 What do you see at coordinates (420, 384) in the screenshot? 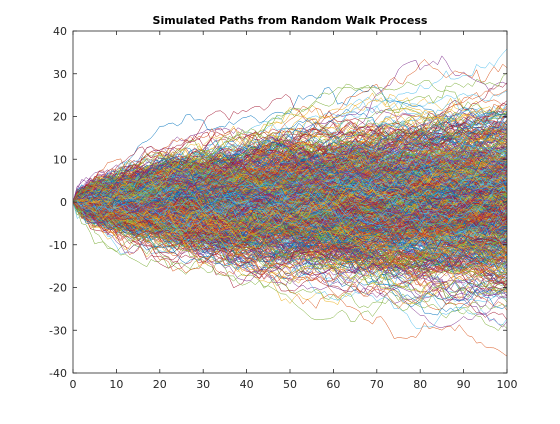
I see `x-tick-label: 80` at bounding box center [420, 384].